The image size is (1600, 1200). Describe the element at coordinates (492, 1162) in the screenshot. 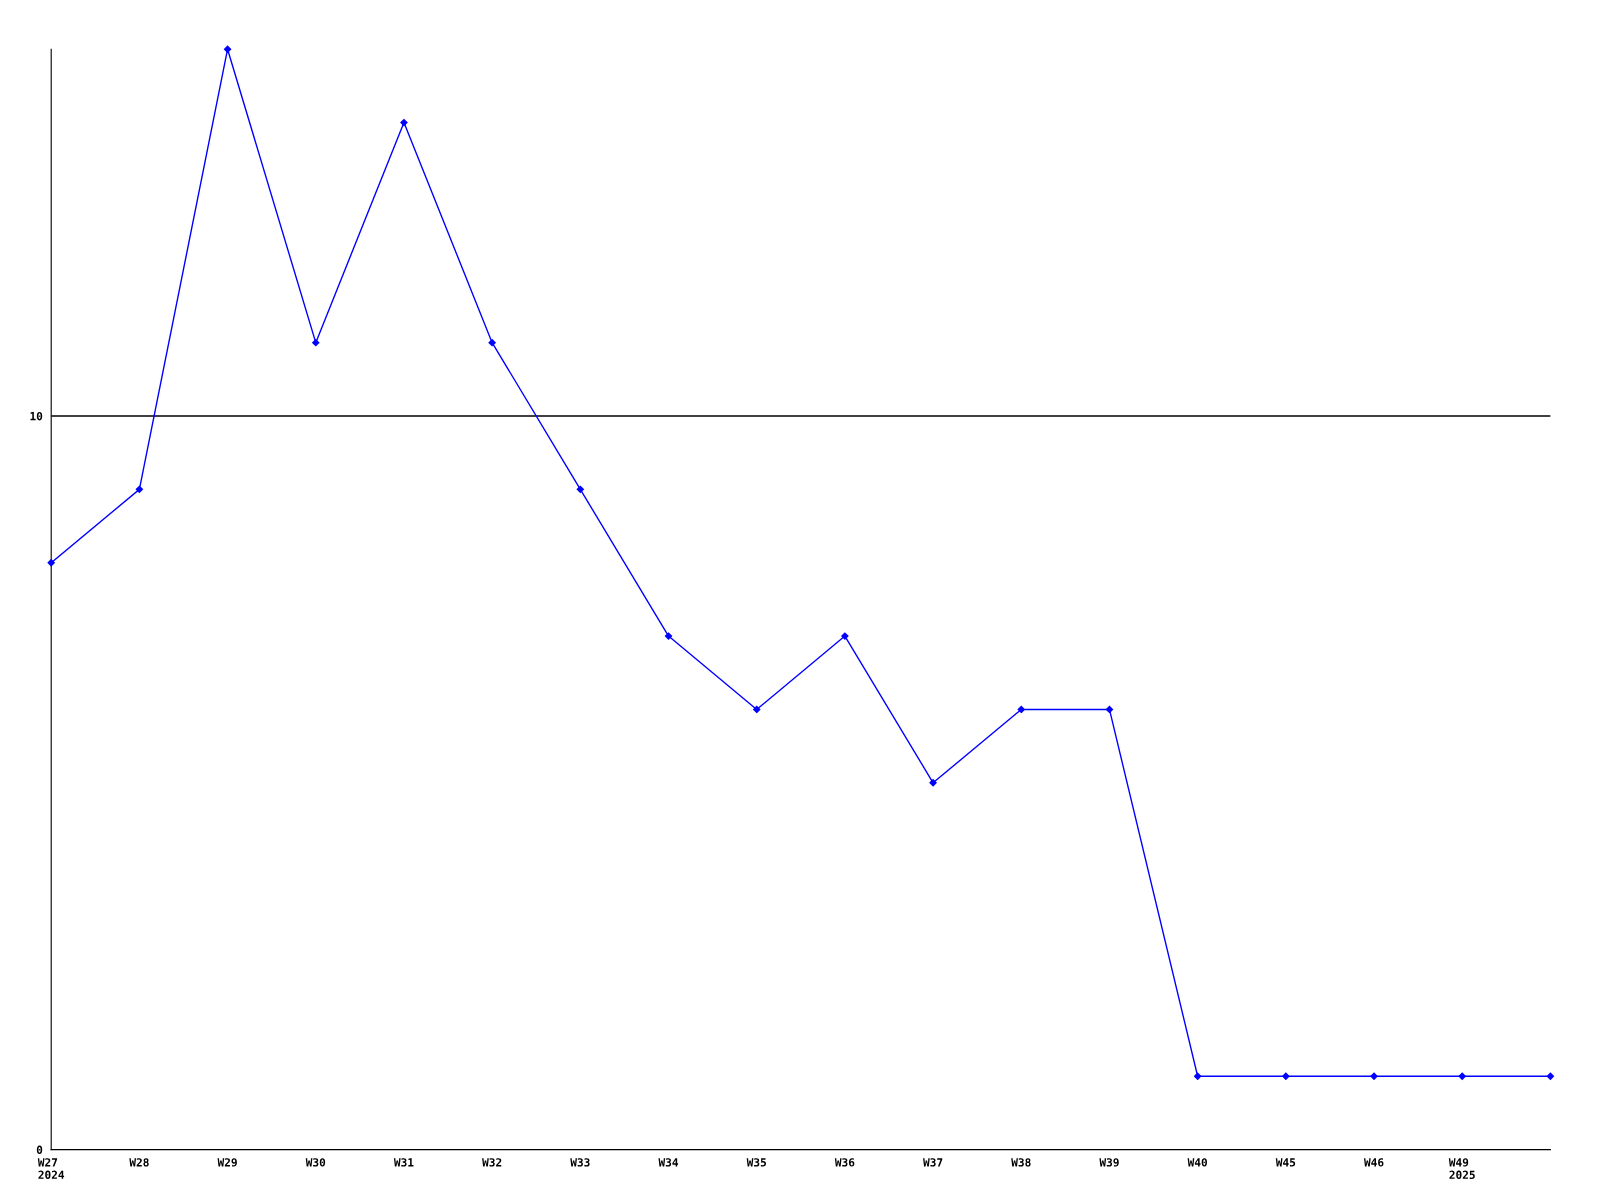

I see `x-tick-label: W32` at that location.